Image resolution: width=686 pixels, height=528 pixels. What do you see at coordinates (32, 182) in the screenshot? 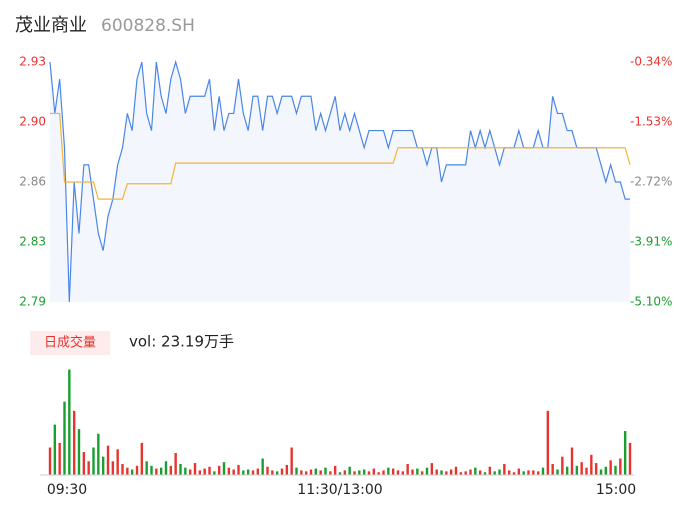
I see `y-tick-label: 2.86` at bounding box center [32, 182].